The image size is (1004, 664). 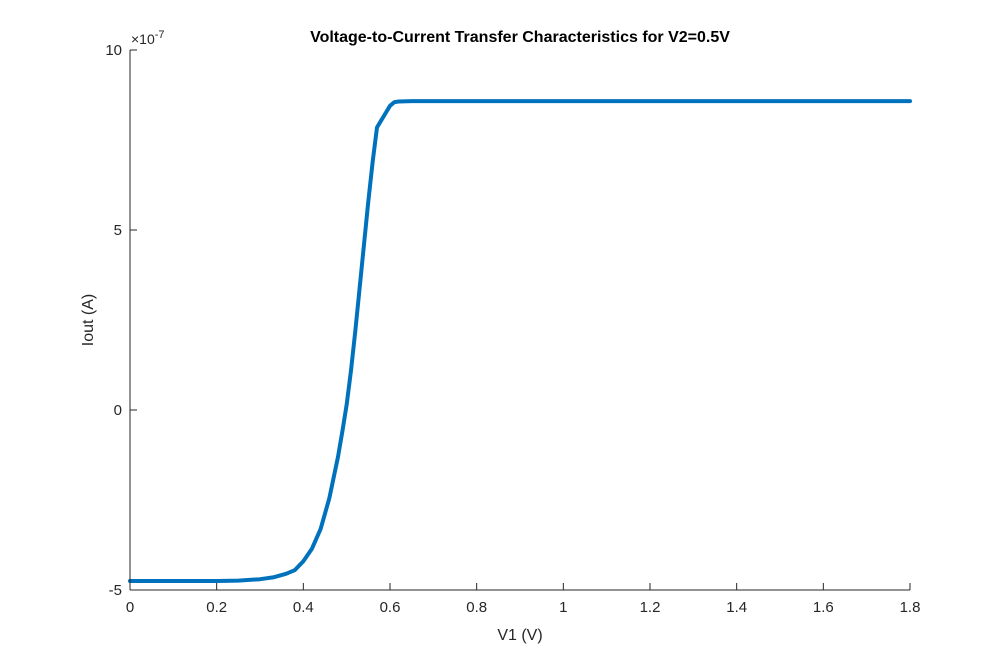 I want to click on x-tick-label: 1.8, so click(x=910, y=607).